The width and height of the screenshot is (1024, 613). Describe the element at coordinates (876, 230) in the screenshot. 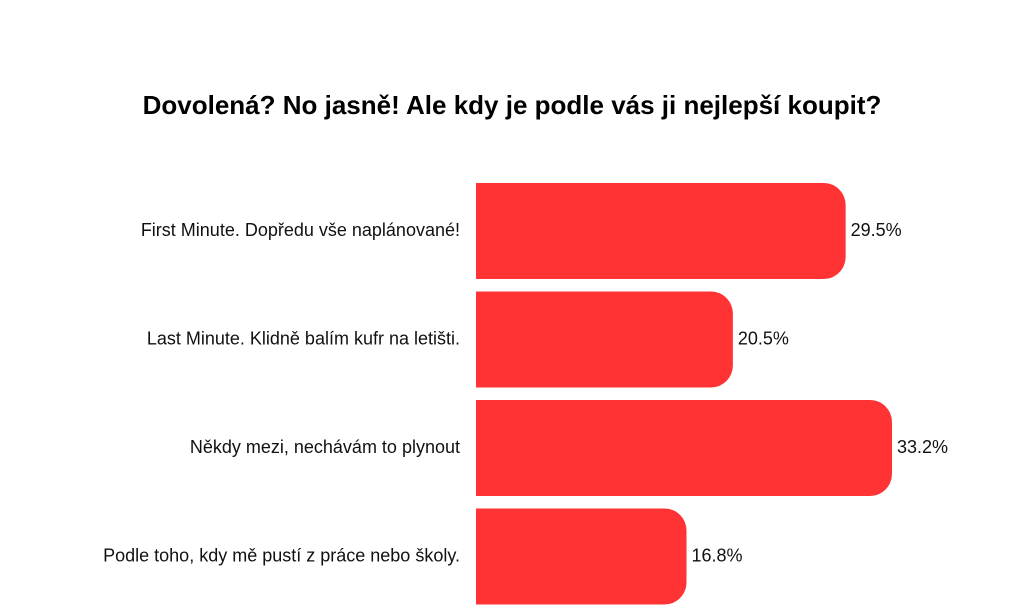

I see `value-label-1: 29.5%` at that location.